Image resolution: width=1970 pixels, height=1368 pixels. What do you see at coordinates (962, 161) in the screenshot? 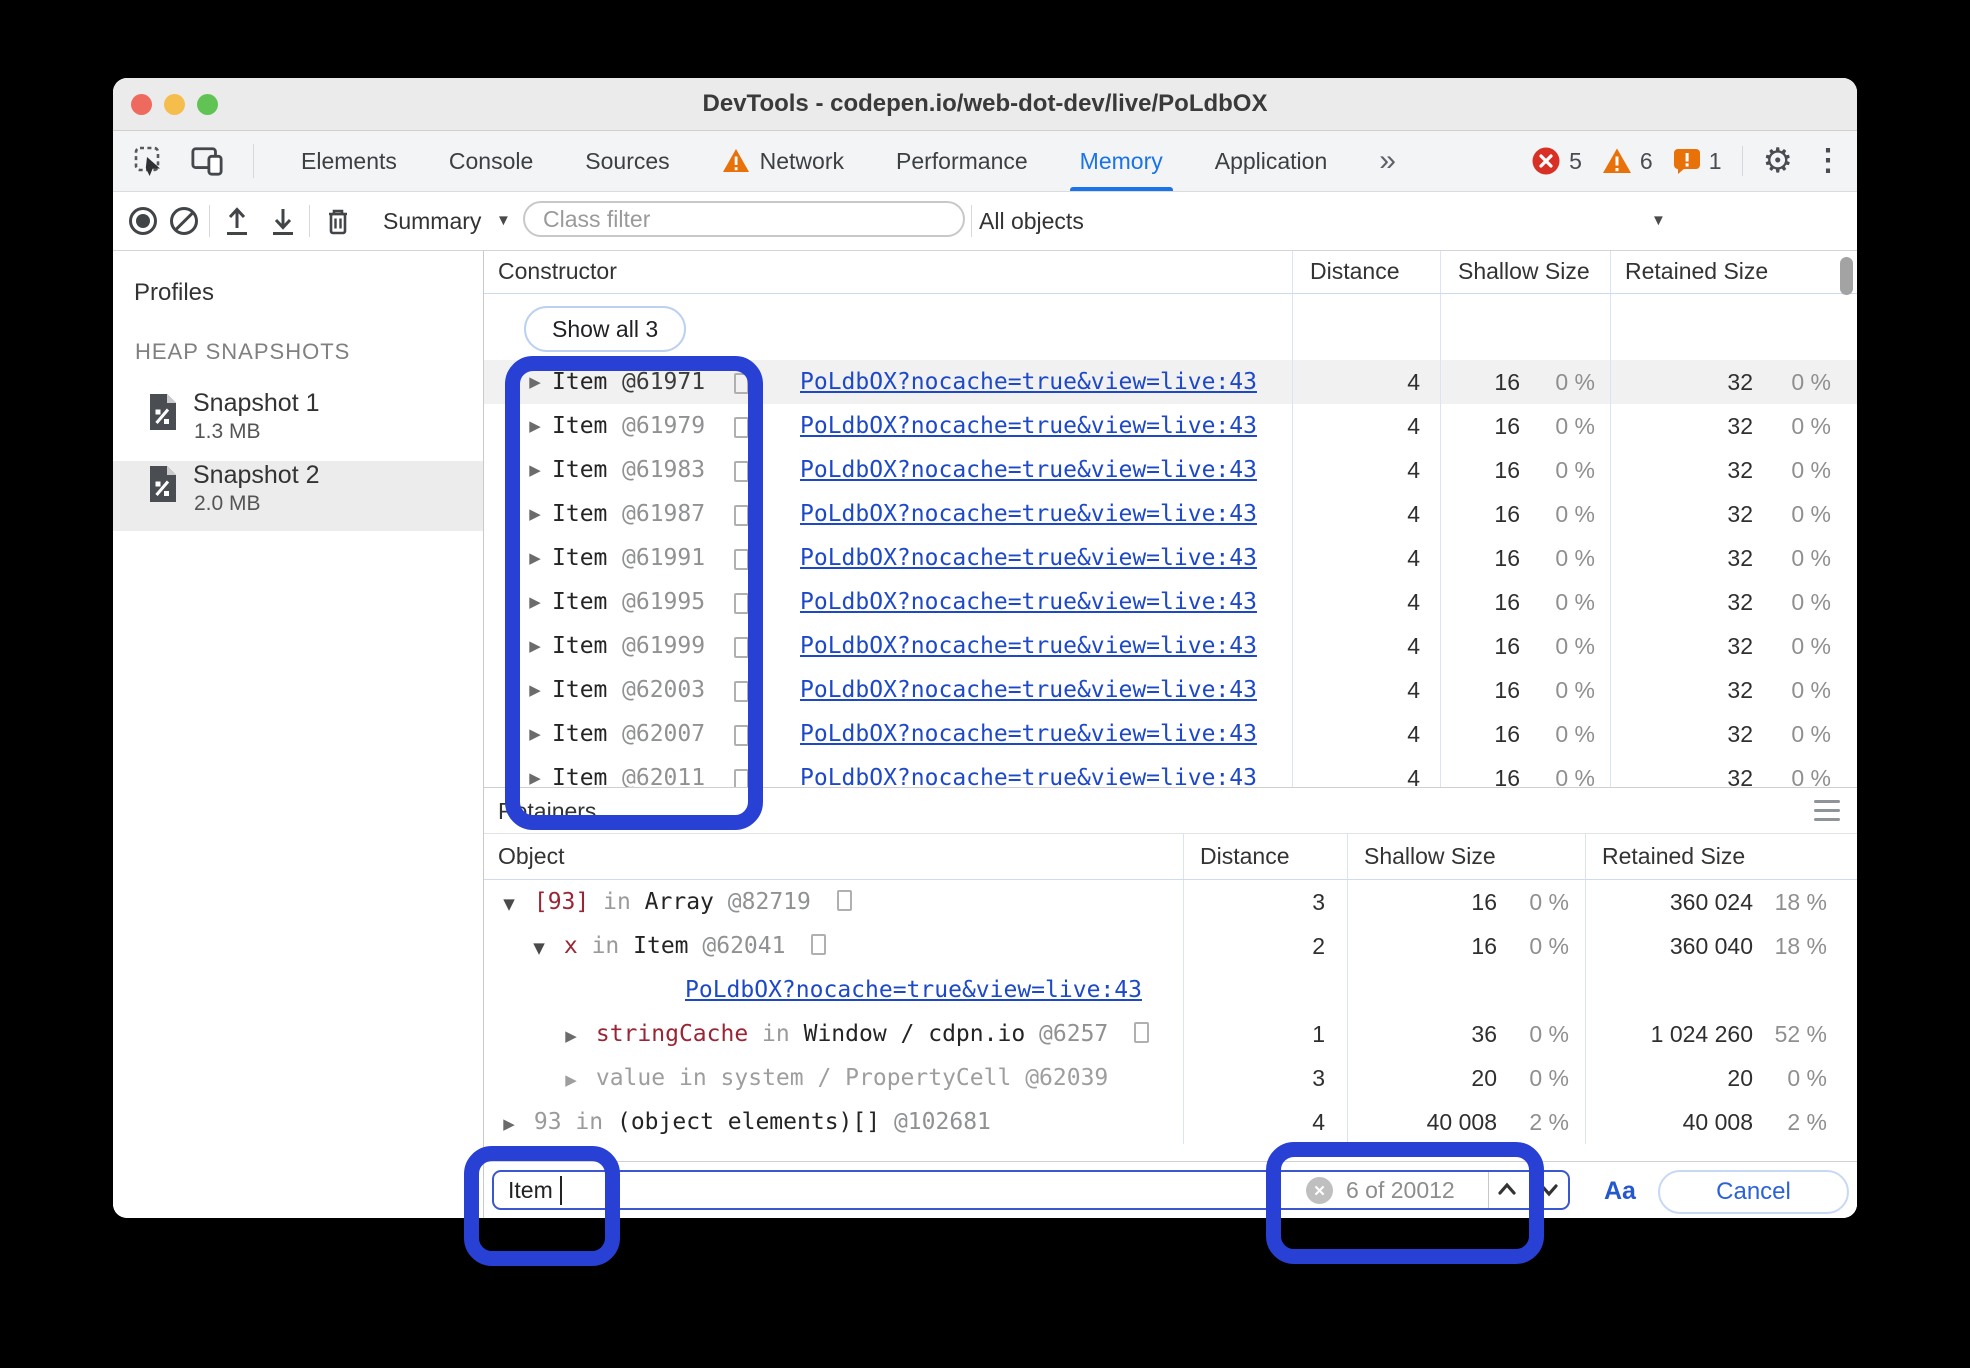
I see `tab-performance: Performance` at bounding box center [962, 161].